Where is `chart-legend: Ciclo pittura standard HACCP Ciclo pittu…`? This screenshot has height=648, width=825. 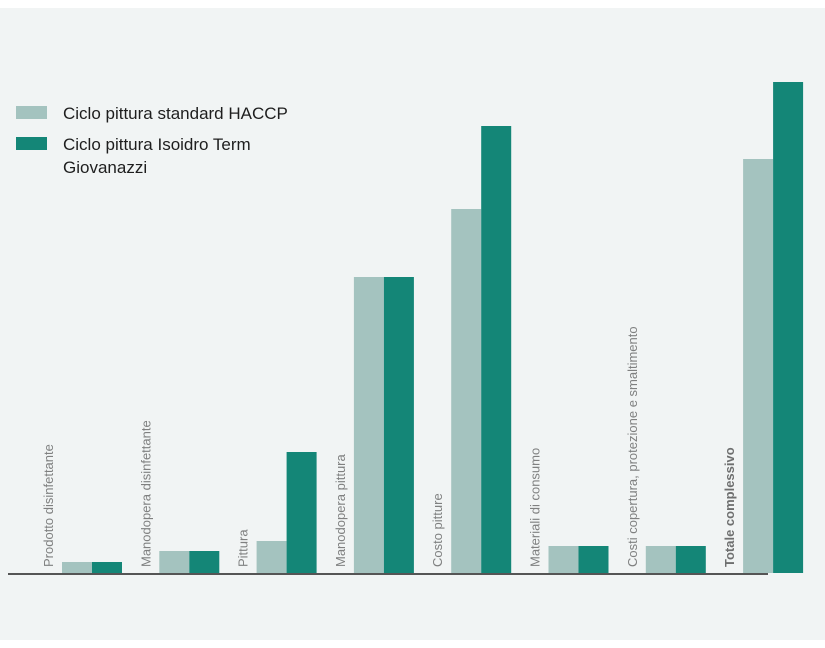
chart-legend: Ciclo pittura standard HACCP Ciclo pittu… is located at coordinates (186, 144).